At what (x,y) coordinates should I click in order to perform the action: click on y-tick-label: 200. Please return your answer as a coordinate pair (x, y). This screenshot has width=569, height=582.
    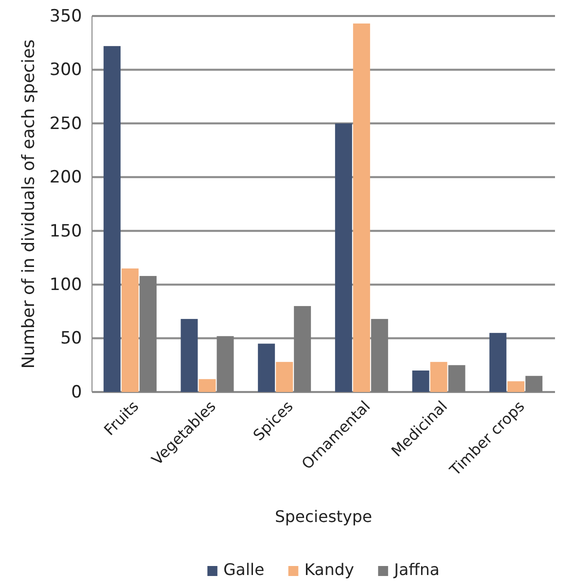
    Looking at the image, I should click on (66, 178).